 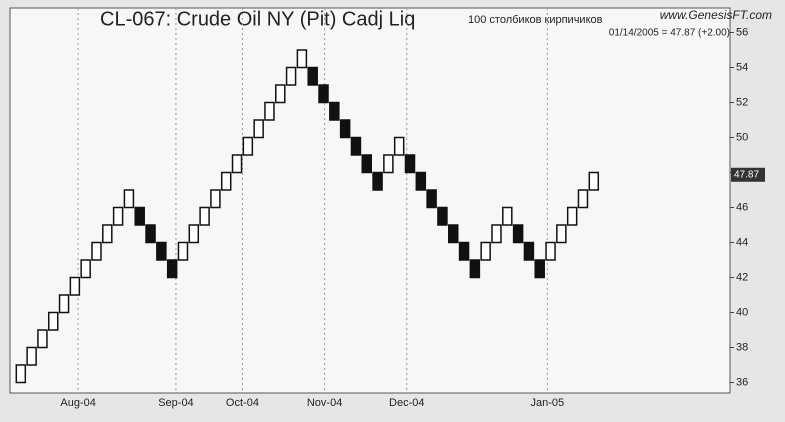 What do you see at coordinates (742, 382) in the screenshot?
I see `y-tick-label: 36` at bounding box center [742, 382].